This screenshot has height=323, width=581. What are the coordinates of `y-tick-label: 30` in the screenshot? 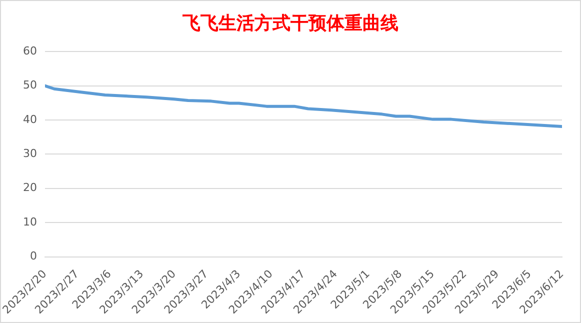 It's located at (29, 153).